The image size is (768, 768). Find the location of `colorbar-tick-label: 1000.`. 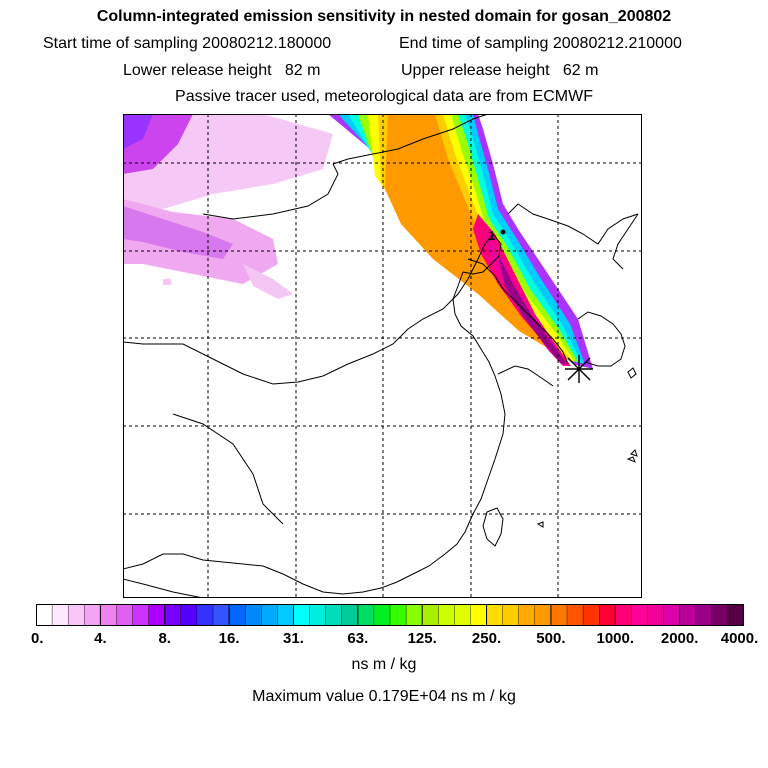

colorbar-tick-label: 1000. is located at coordinates (615, 638).